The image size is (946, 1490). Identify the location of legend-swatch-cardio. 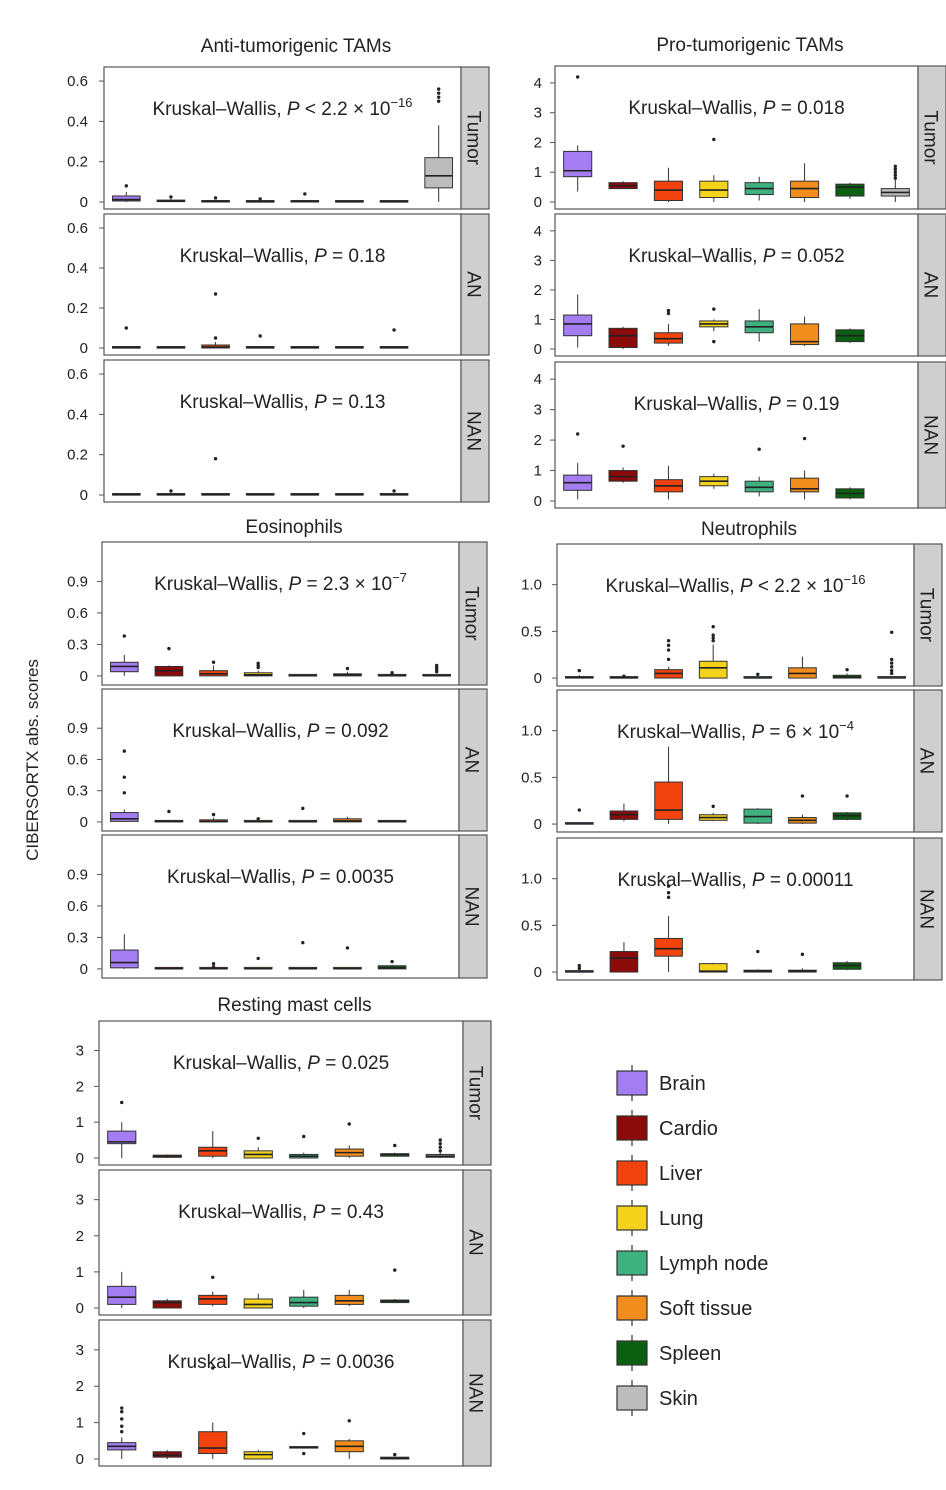
(632, 1128).